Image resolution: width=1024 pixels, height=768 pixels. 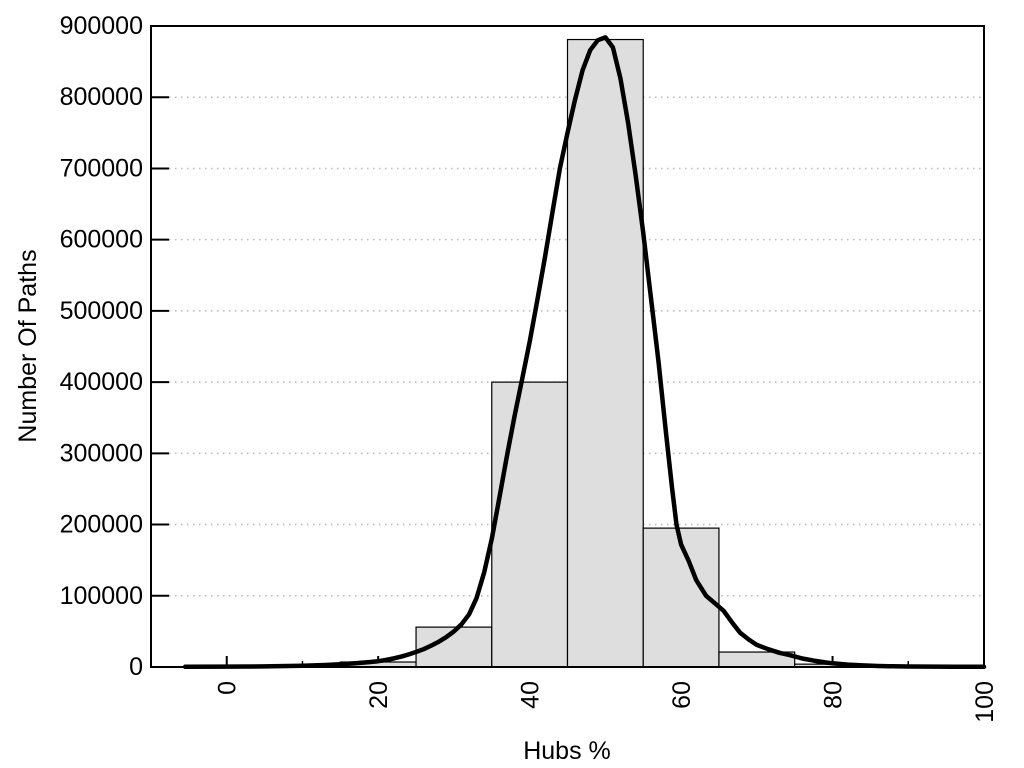 What do you see at coordinates (101, 311) in the screenshot?
I see `y-tick-label: 500000` at bounding box center [101, 311].